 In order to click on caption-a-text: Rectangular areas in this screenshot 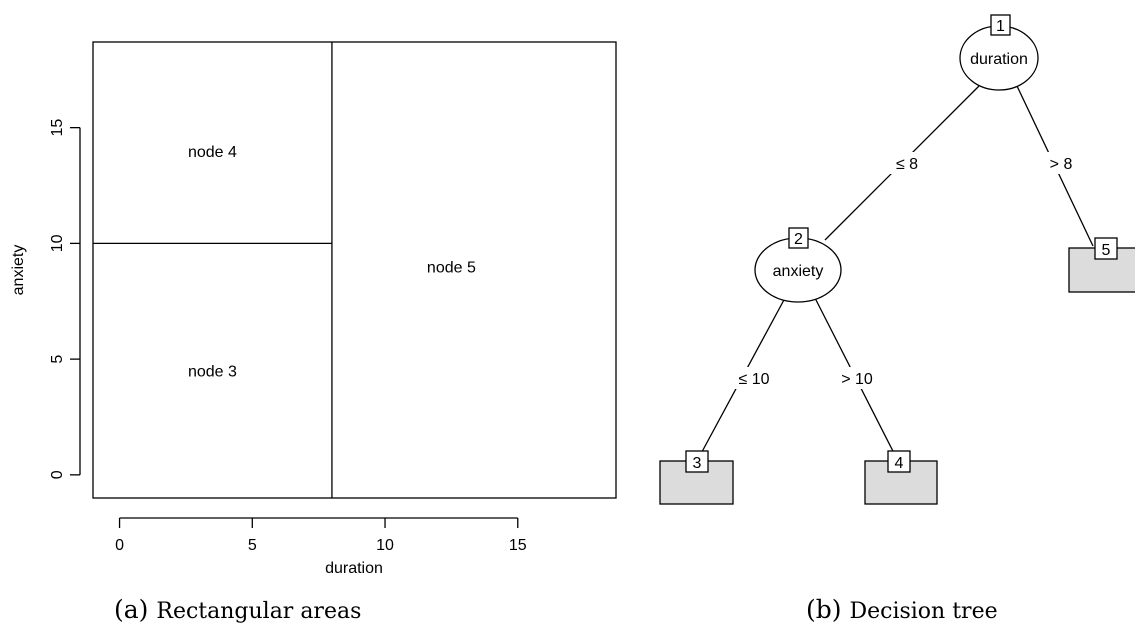, I will do `click(258, 611)`.